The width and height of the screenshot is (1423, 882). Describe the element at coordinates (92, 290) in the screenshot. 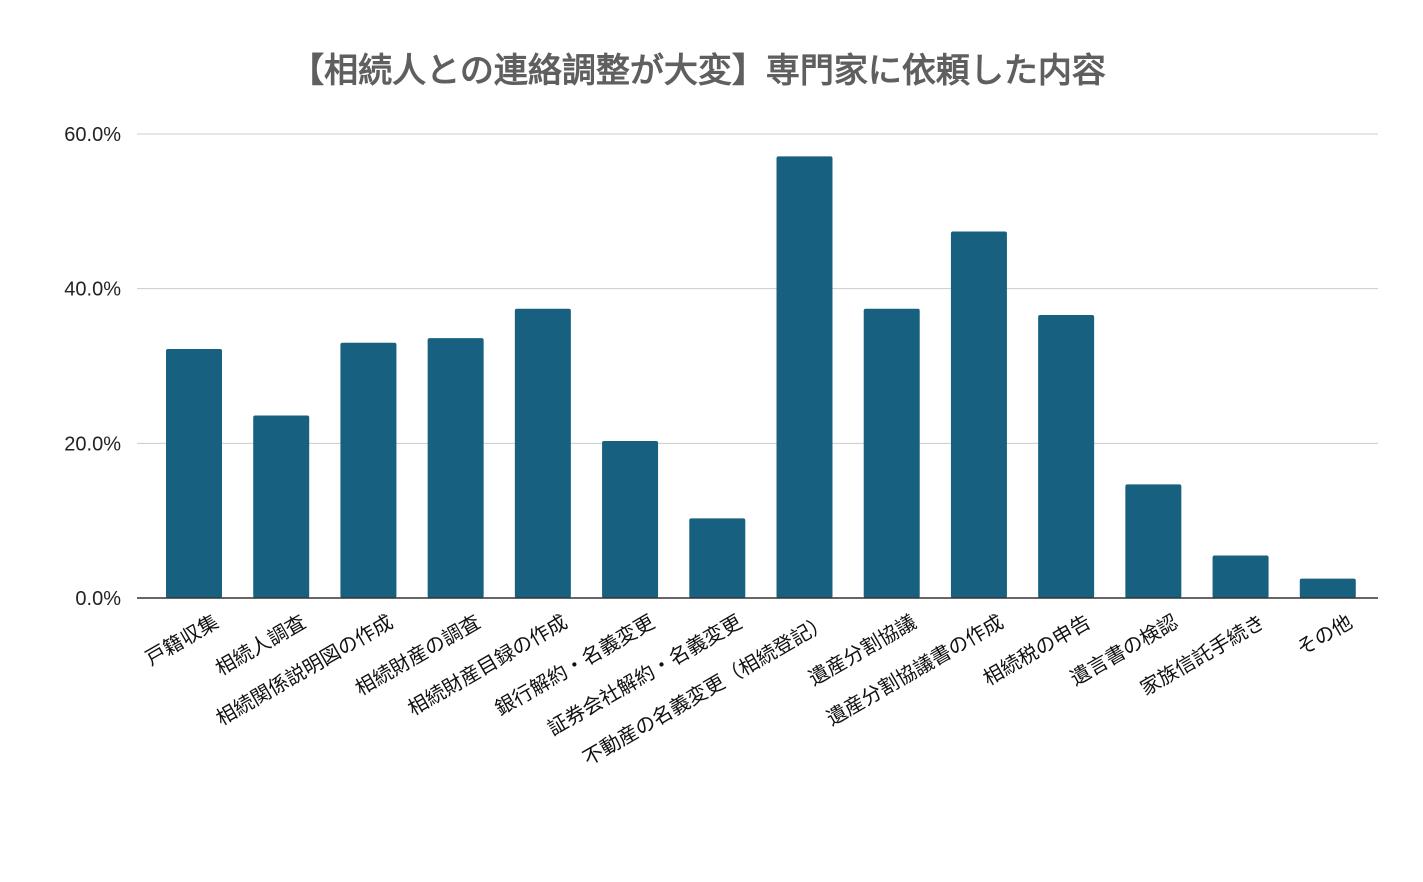

I see `y-tick-label: 40.0%` at that location.